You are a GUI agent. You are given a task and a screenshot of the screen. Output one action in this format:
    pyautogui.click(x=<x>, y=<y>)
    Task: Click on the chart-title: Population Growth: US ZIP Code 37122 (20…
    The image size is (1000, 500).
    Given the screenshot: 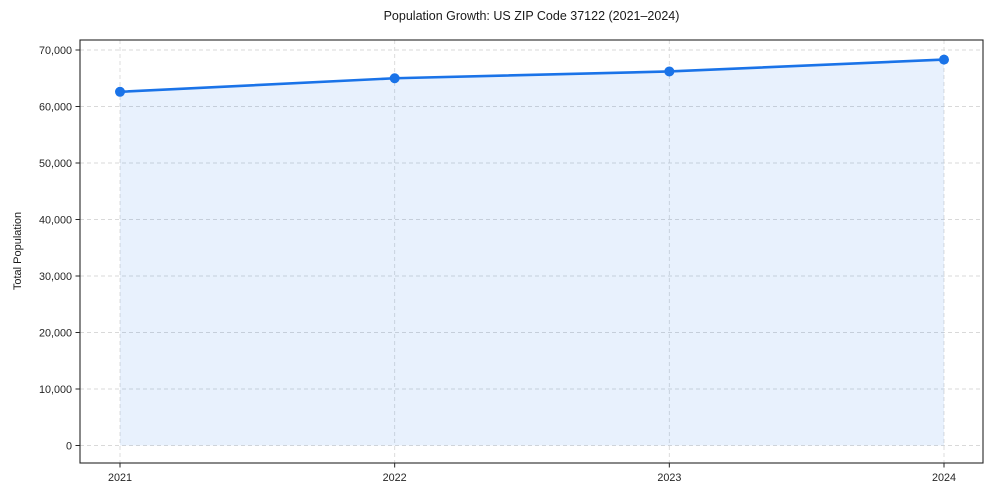 What is the action you would take?
    pyautogui.click(x=531, y=16)
    